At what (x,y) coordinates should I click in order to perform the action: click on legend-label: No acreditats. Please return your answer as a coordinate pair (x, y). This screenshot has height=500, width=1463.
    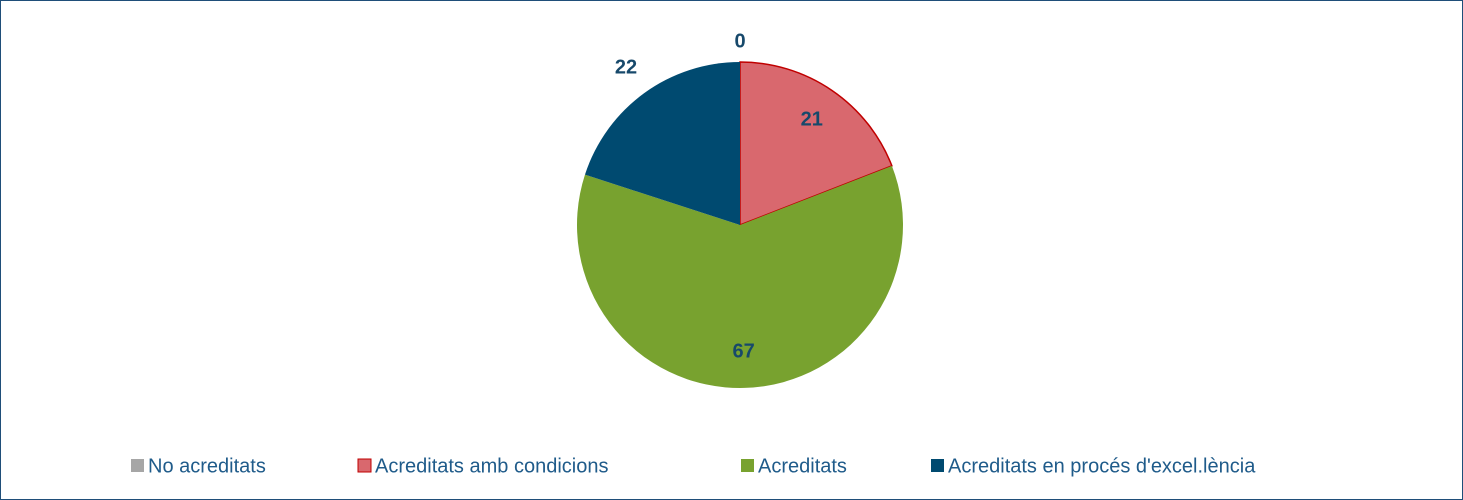
    Looking at the image, I should click on (207, 466).